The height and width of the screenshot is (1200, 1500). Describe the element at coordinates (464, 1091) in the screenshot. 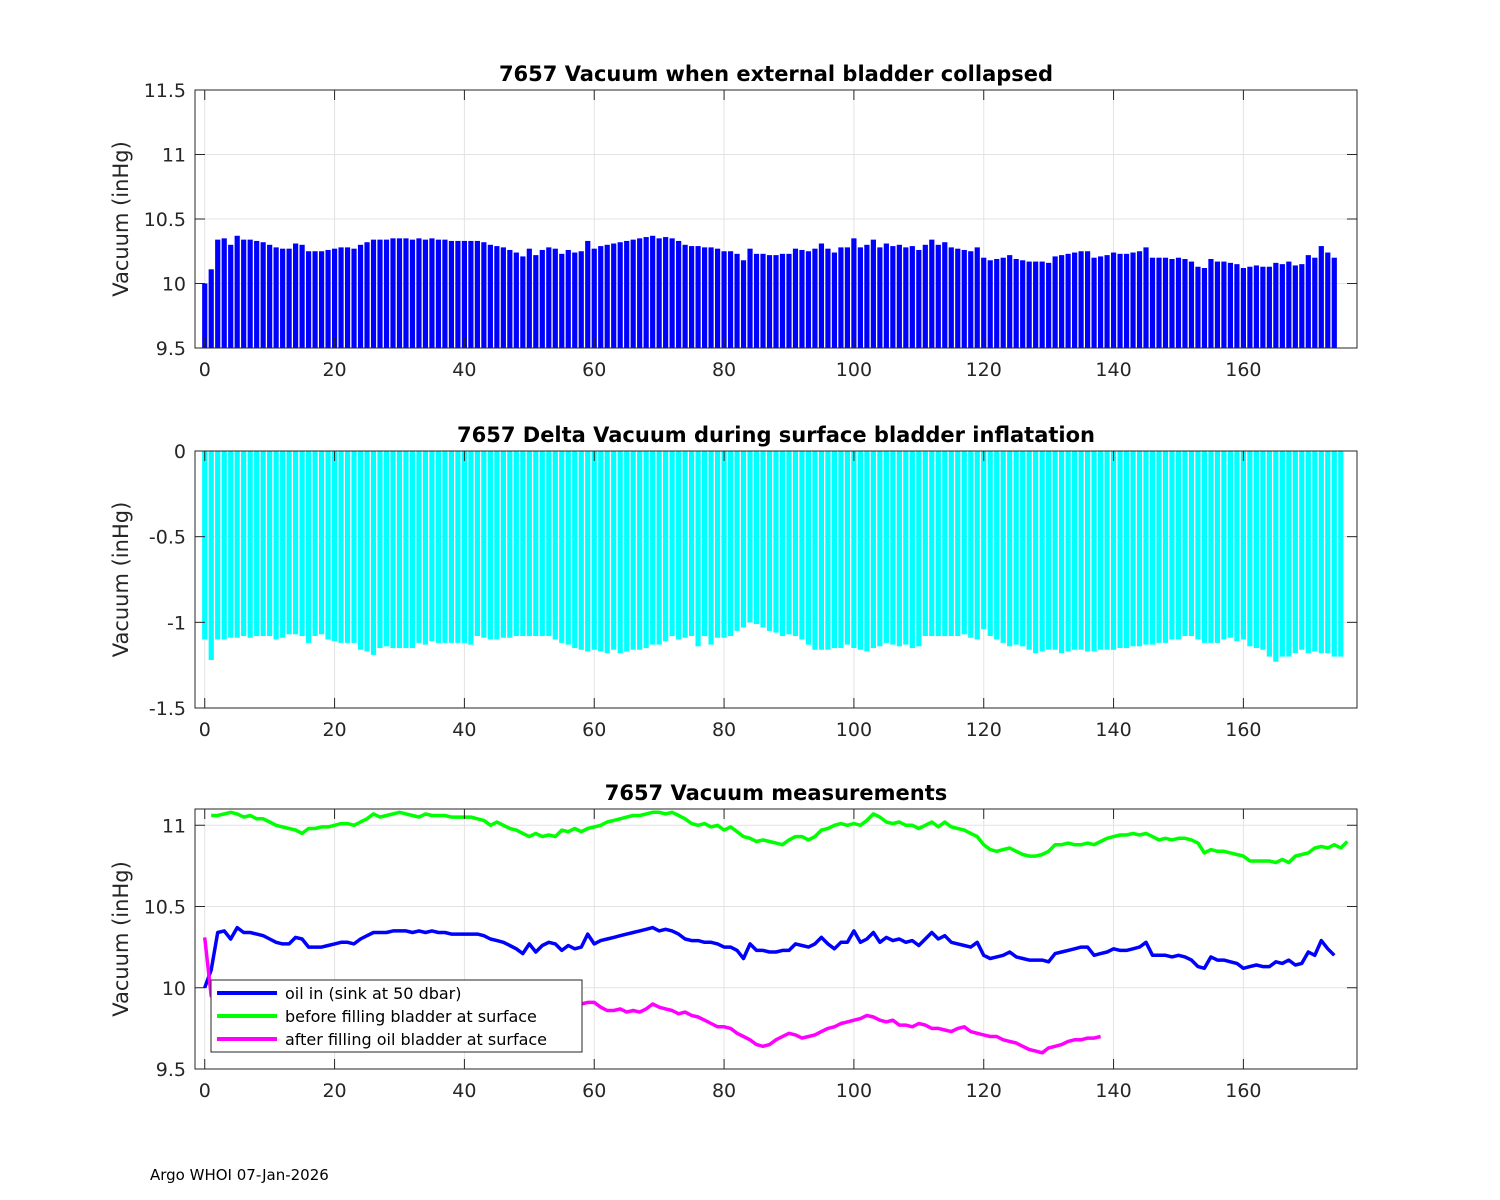

I see `x-tick-label: 40` at that location.